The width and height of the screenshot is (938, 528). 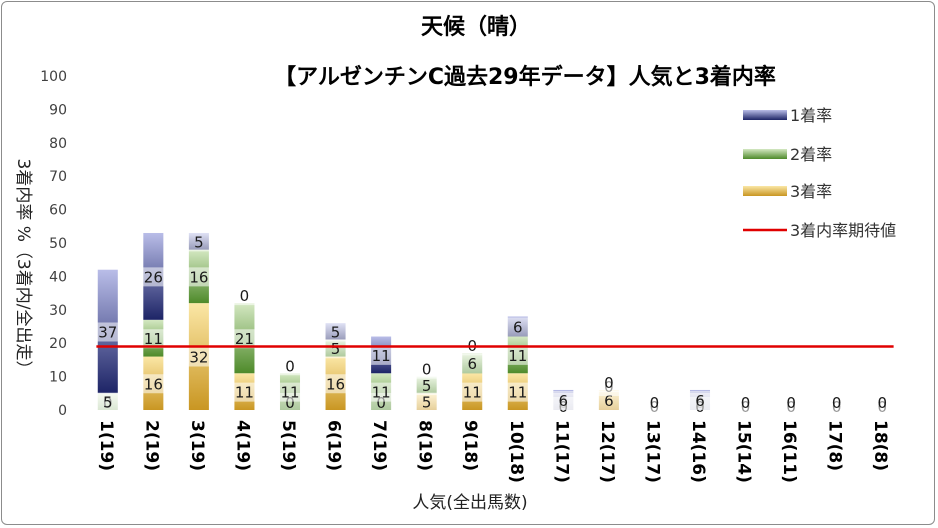 What do you see at coordinates (242, 445) in the screenshot?
I see `x-tick-label: 4(19)` at bounding box center [242, 445].